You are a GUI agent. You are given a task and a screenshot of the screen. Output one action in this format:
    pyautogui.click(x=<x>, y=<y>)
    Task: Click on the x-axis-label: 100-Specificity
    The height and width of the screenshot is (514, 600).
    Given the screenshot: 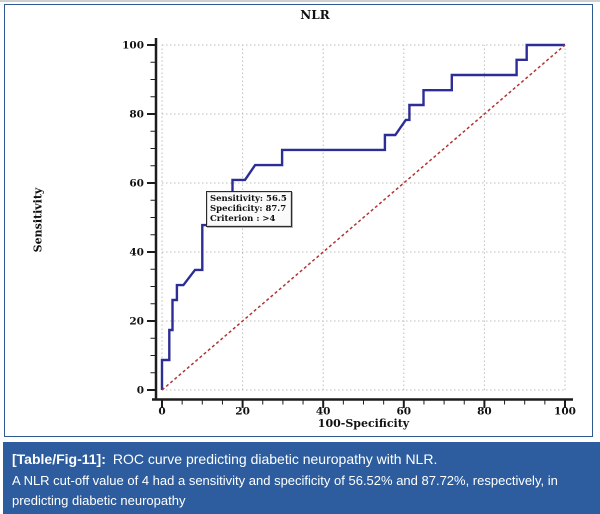 What is the action you would take?
    pyautogui.click(x=363, y=423)
    